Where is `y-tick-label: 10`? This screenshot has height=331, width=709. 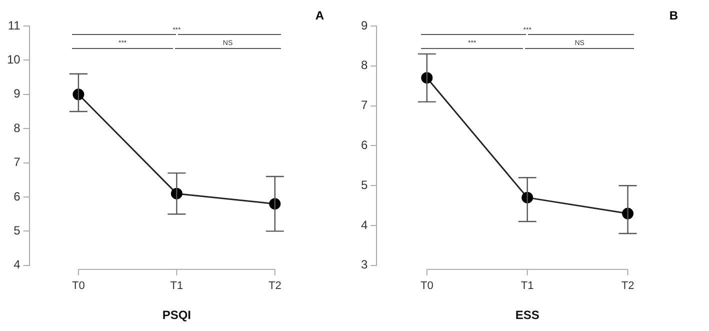 y-tick-label: 10 is located at coordinates (13, 59).